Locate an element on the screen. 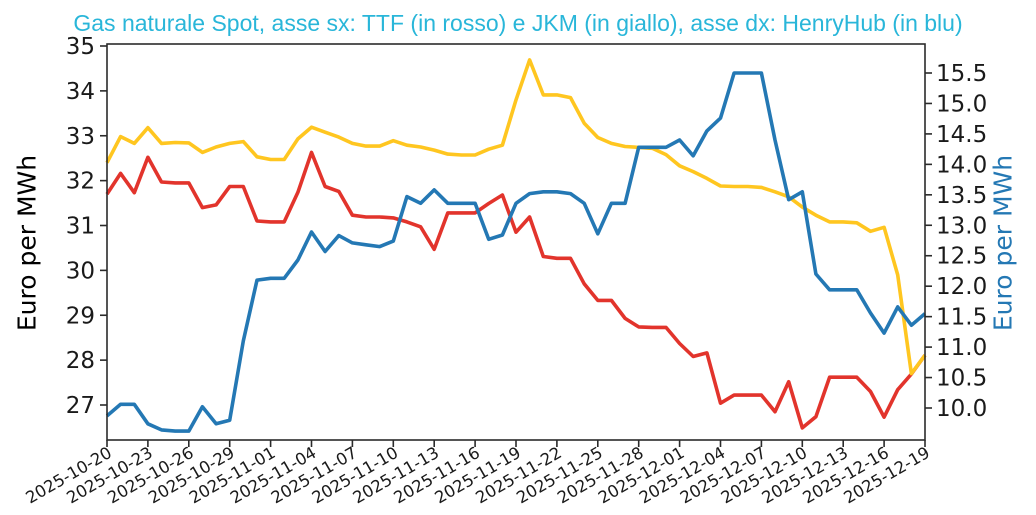 This screenshot has width=1036, height=515. right-tick-label: 13.0 is located at coordinates (961, 226).